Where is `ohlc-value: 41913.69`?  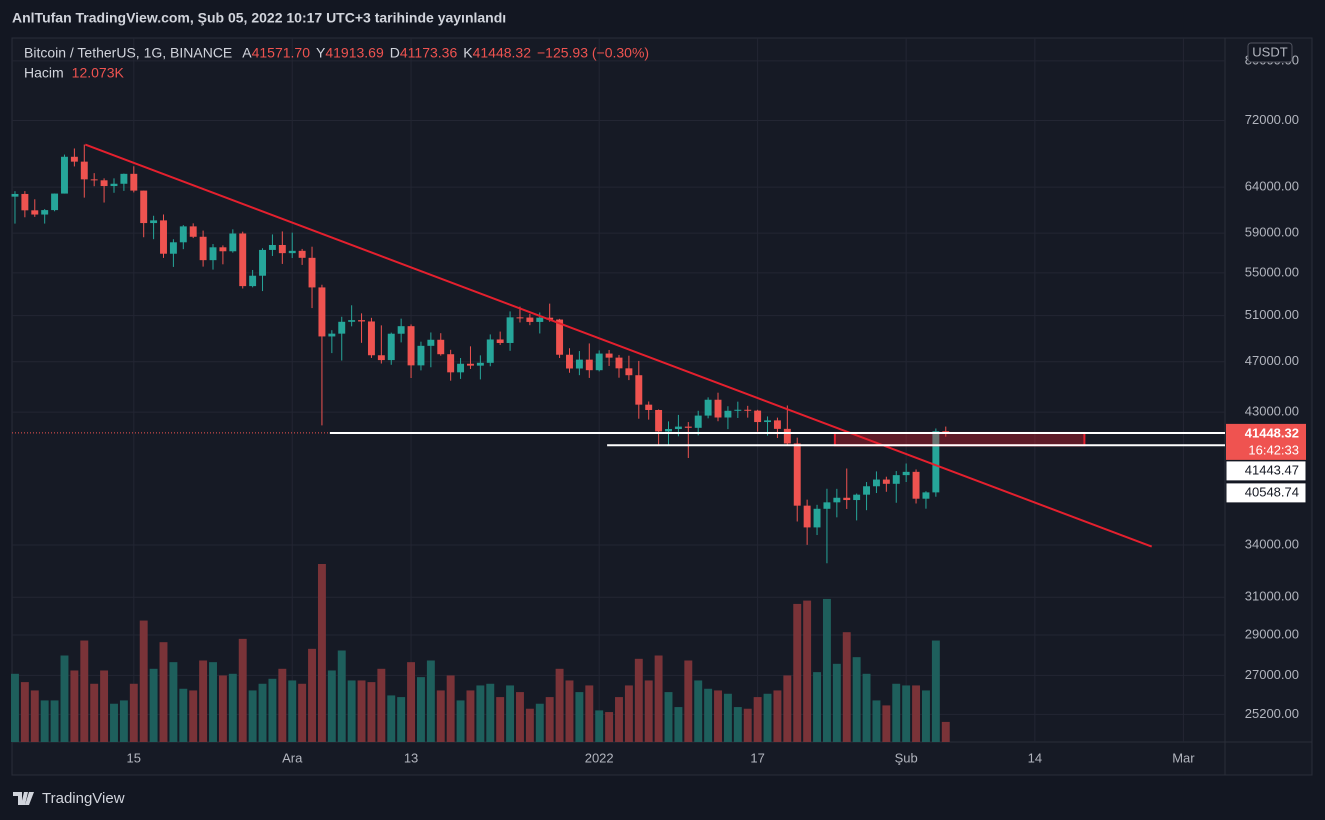 ohlc-value: 41913.69 is located at coordinates (354, 53).